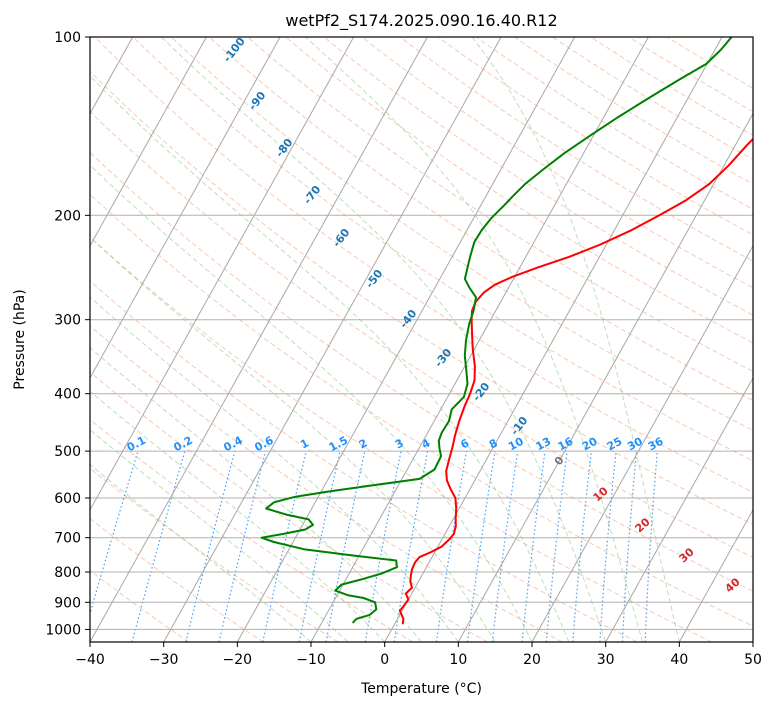 The image size is (775, 708). Describe the element at coordinates (67, 321) in the screenshot. I see `y-tick-label: 300` at that location.